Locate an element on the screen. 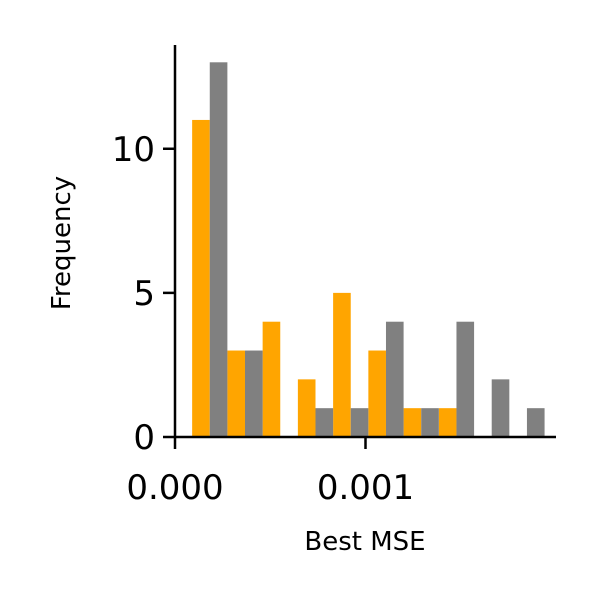  y-axis-label: Frequency is located at coordinates (62, 243).